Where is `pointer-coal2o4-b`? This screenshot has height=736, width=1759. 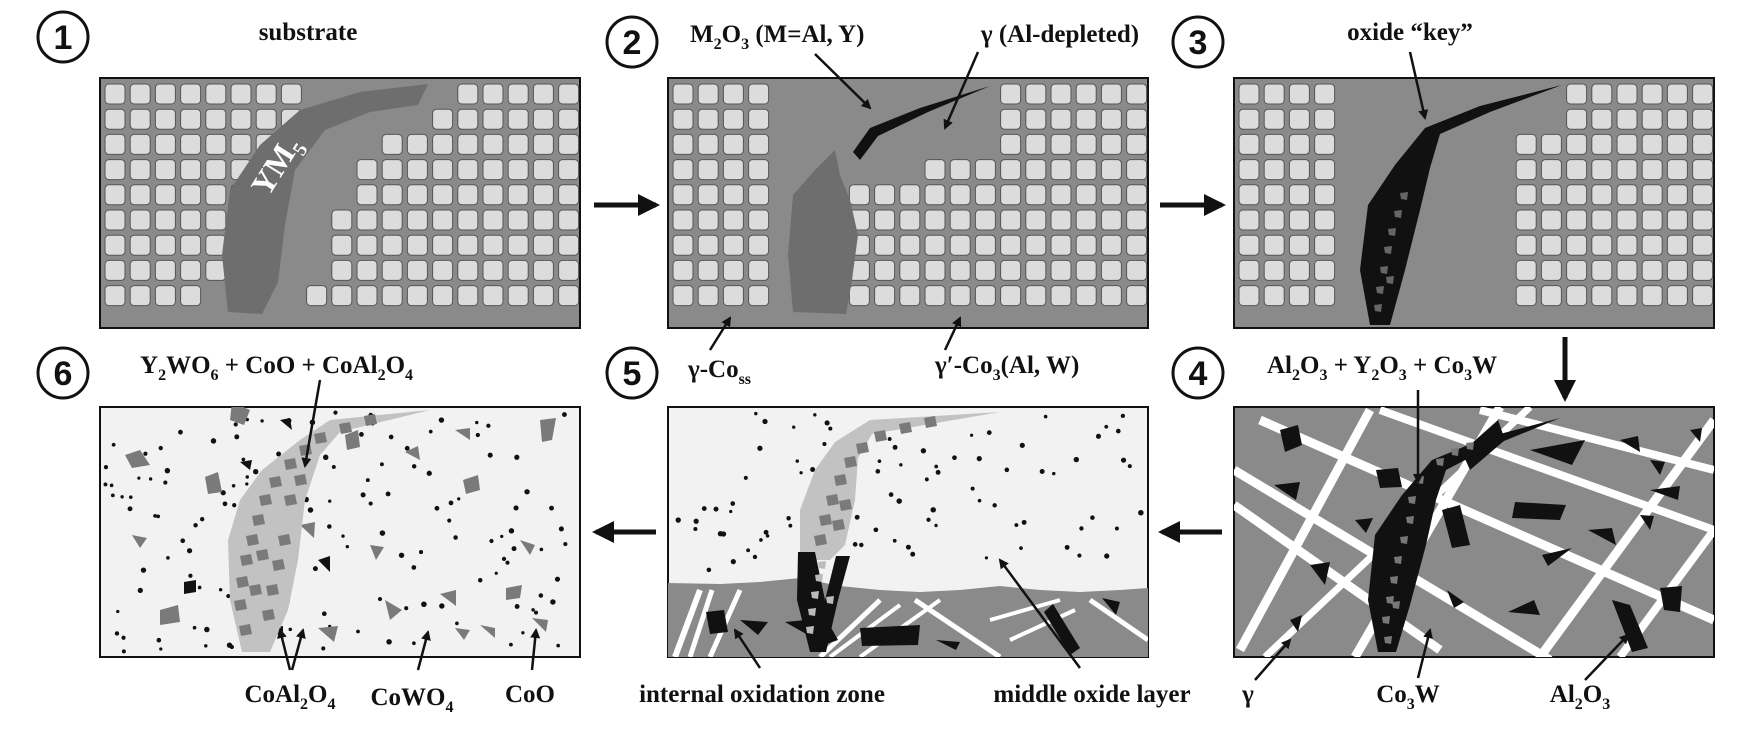 pointer-coal2o4-b is located at coordinates (298, 649).